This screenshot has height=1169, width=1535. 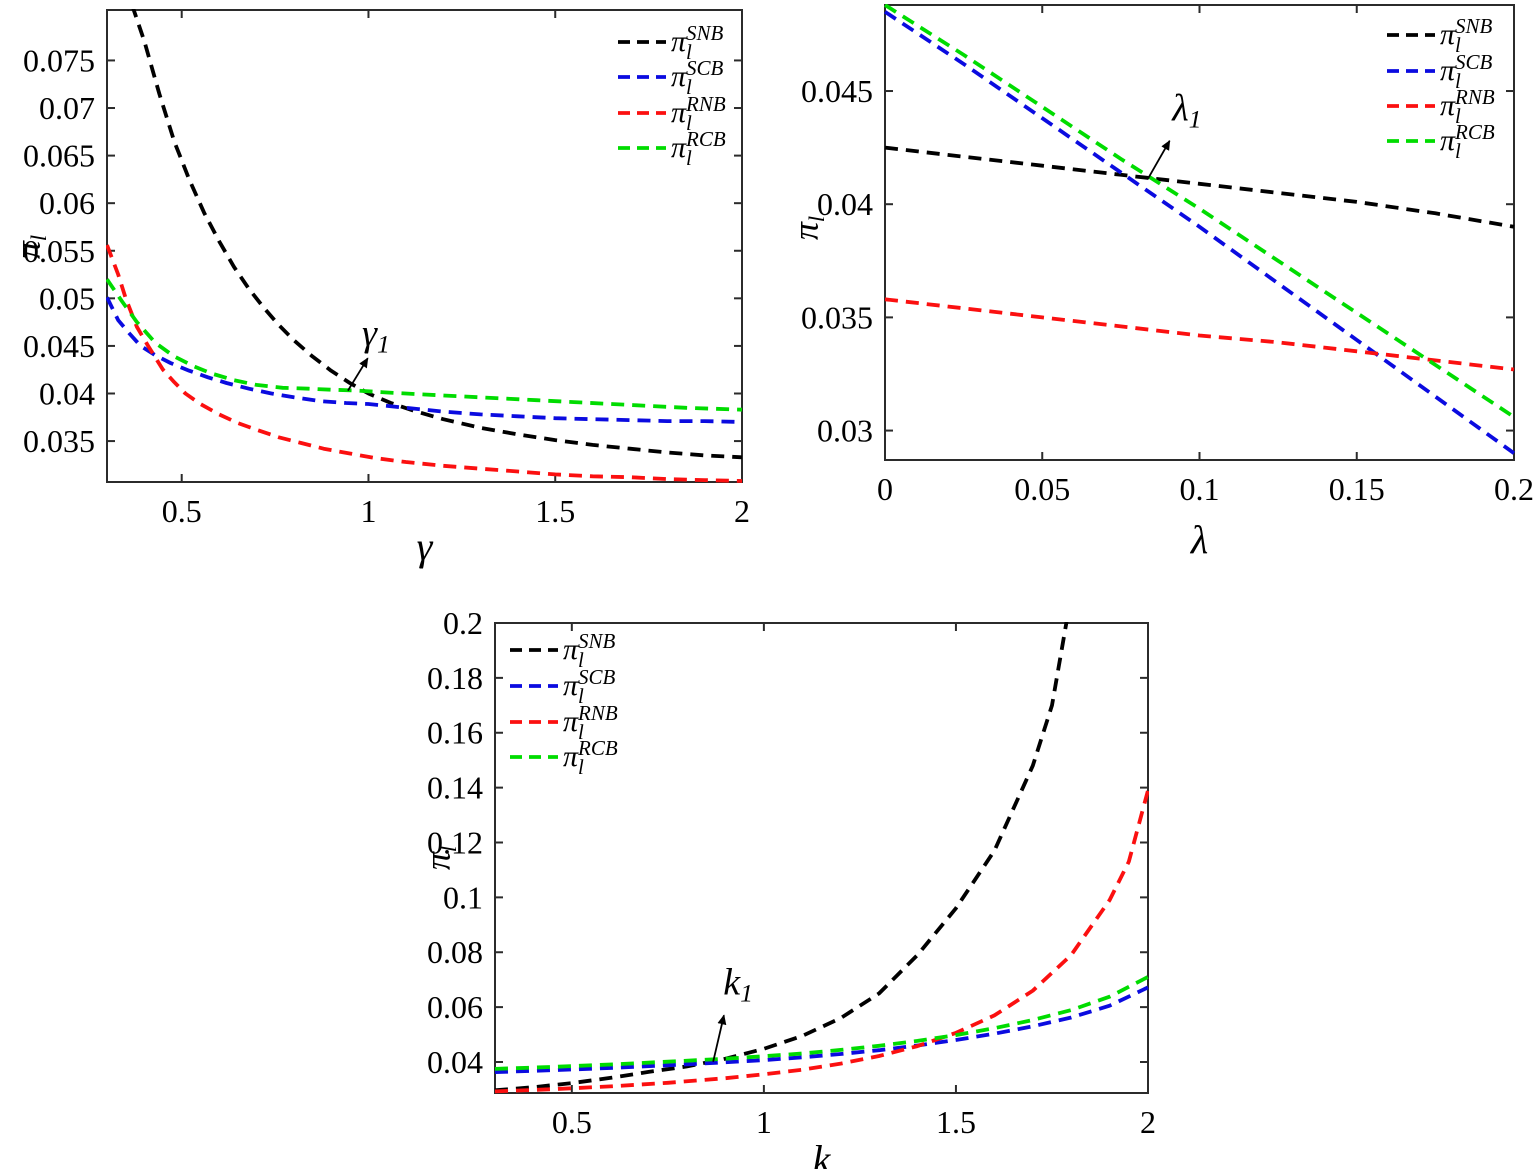 What do you see at coordinates (463, 897) in the screenshot?
I see `y-tick-label: 0.1` at bounding box center [463, 897].